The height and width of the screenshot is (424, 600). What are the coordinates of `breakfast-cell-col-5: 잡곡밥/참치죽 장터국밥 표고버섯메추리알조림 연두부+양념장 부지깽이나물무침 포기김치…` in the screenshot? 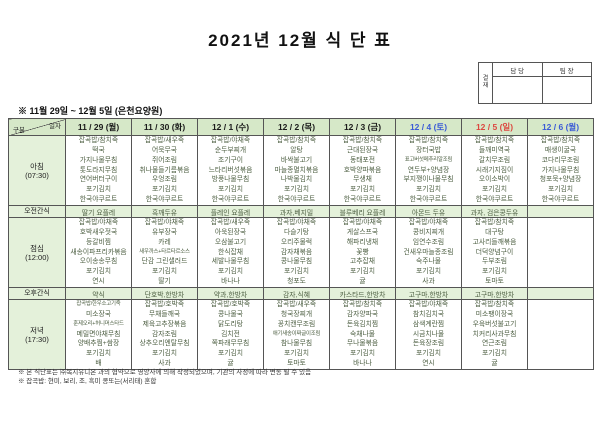 It's located at (428, 170).